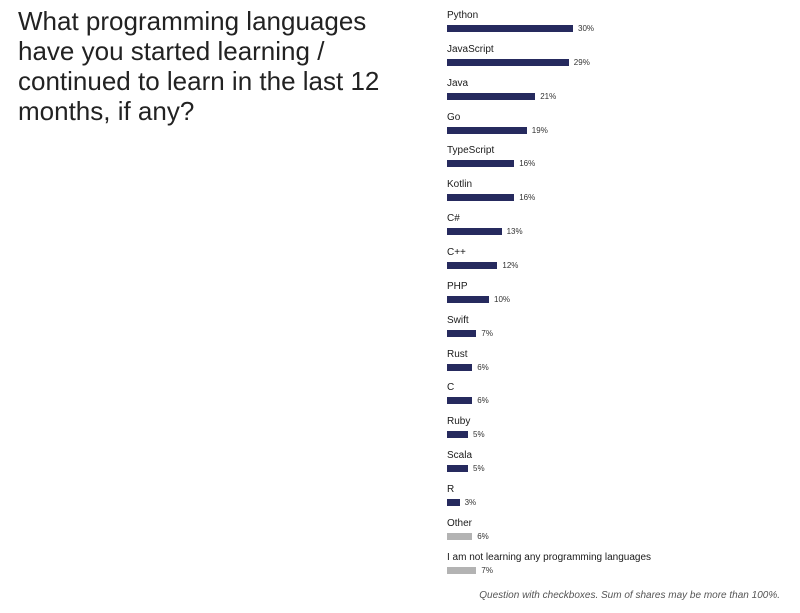 This screenshot has height=613, width=800. I want to click on category-label: Kotlin, so click(460, 185).